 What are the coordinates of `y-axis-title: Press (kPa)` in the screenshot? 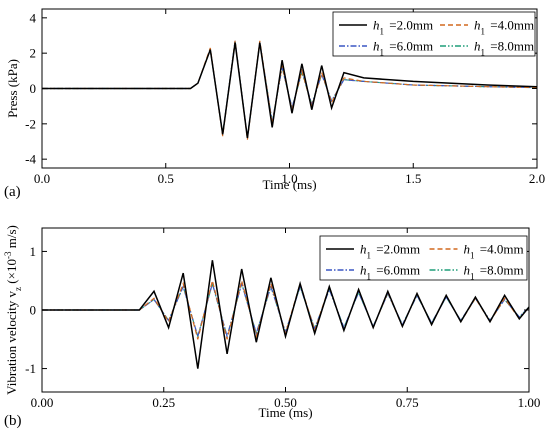 It's located at (12, 88).